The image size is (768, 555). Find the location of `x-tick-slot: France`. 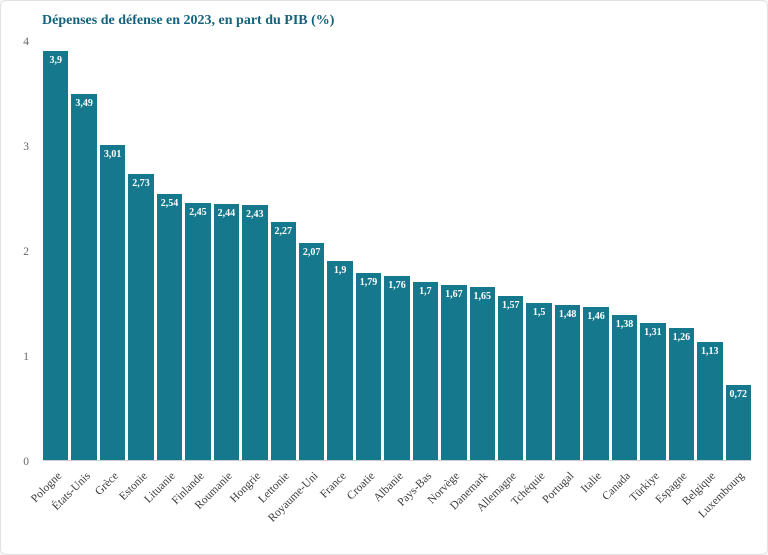

x-tick-slot: France is located at coordinates (335, 507).